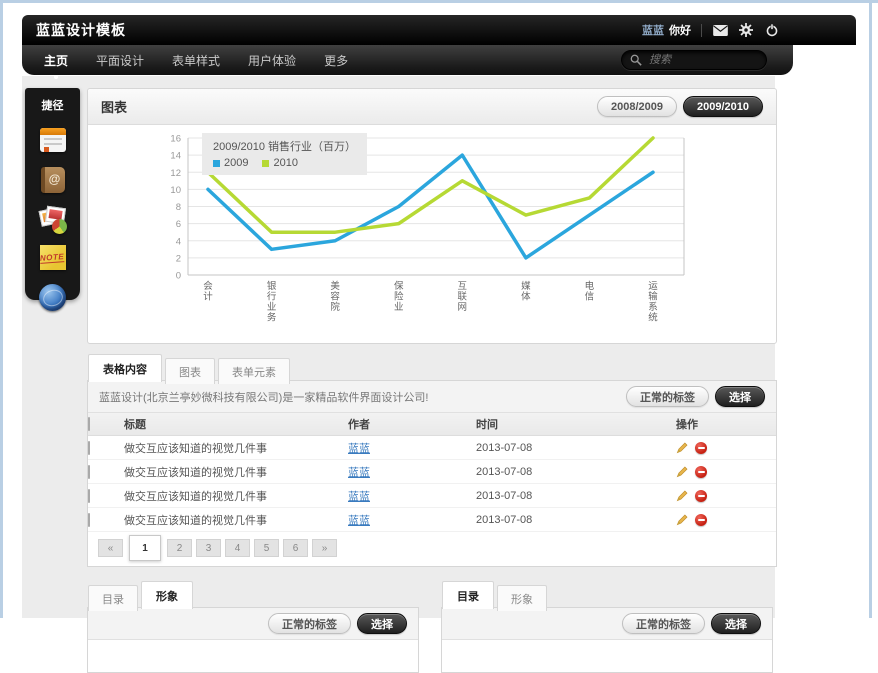 The height and width of the screenshot is (673, 878). What do you see at coordinates (432, 369) in the screenshot?
I see `content-tabs: 表格内容 图表 表单元素` at bounding box center [432, 369].